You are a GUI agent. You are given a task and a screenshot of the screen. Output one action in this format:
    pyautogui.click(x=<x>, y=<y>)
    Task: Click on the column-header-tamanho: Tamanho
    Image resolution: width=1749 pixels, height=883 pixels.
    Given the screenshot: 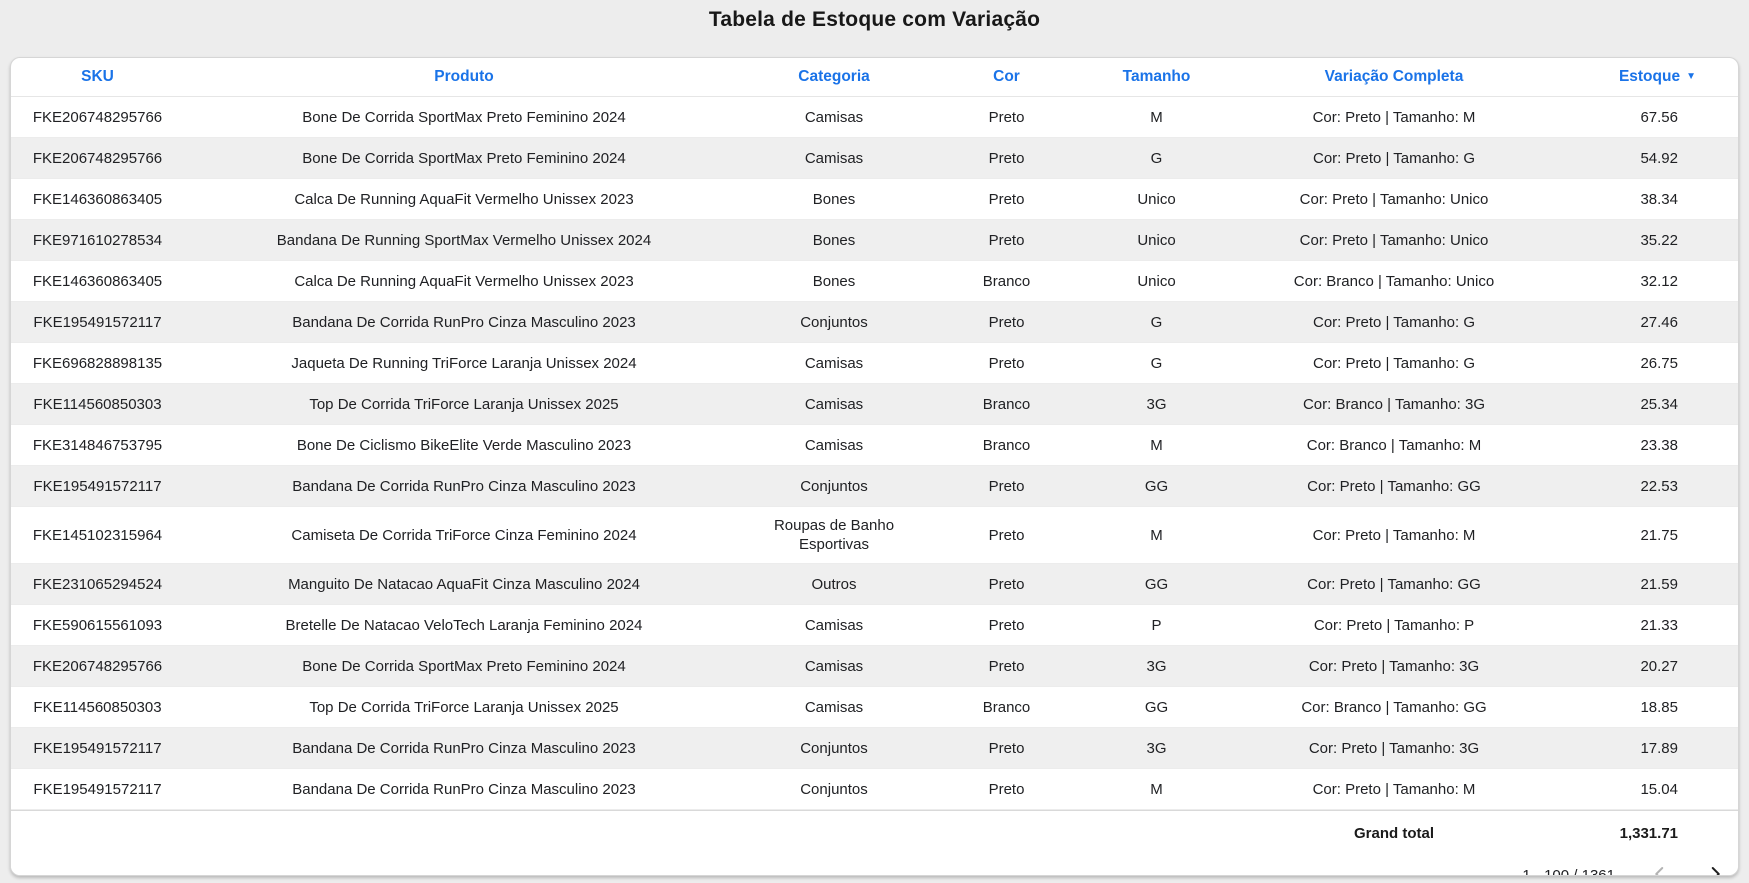 What is the action you would take?
    pyautogui.click(x=1156, y=76)
    